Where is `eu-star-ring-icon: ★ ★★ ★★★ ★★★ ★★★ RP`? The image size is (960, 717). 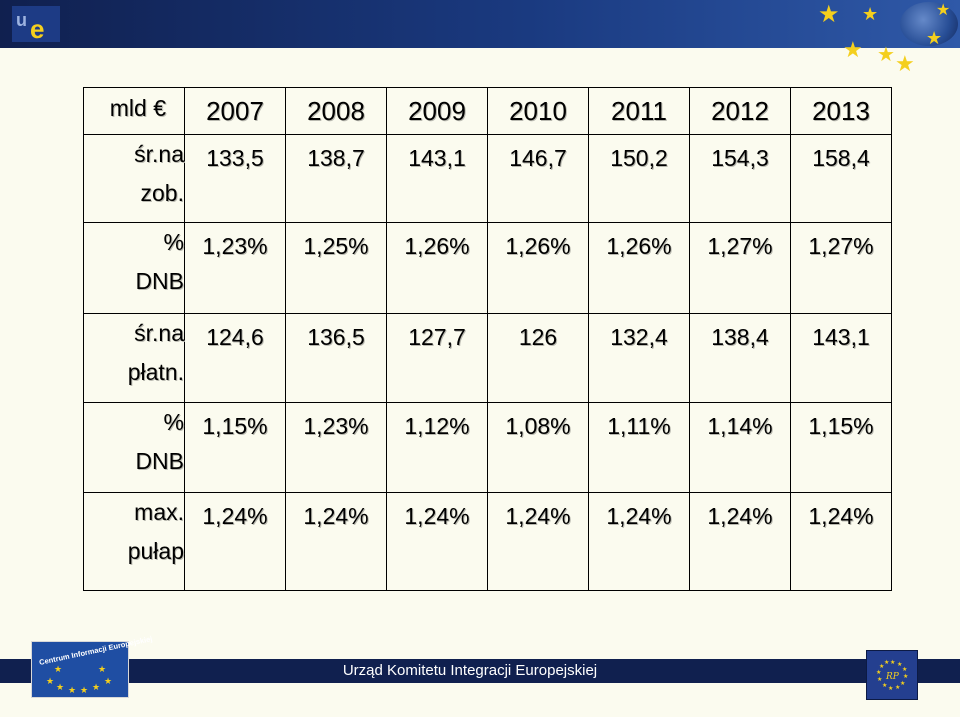 eu-star-ring-icon: ★ ★★ ★★★ ★★★ ★★★ RP is located at coordinates (892, 675).